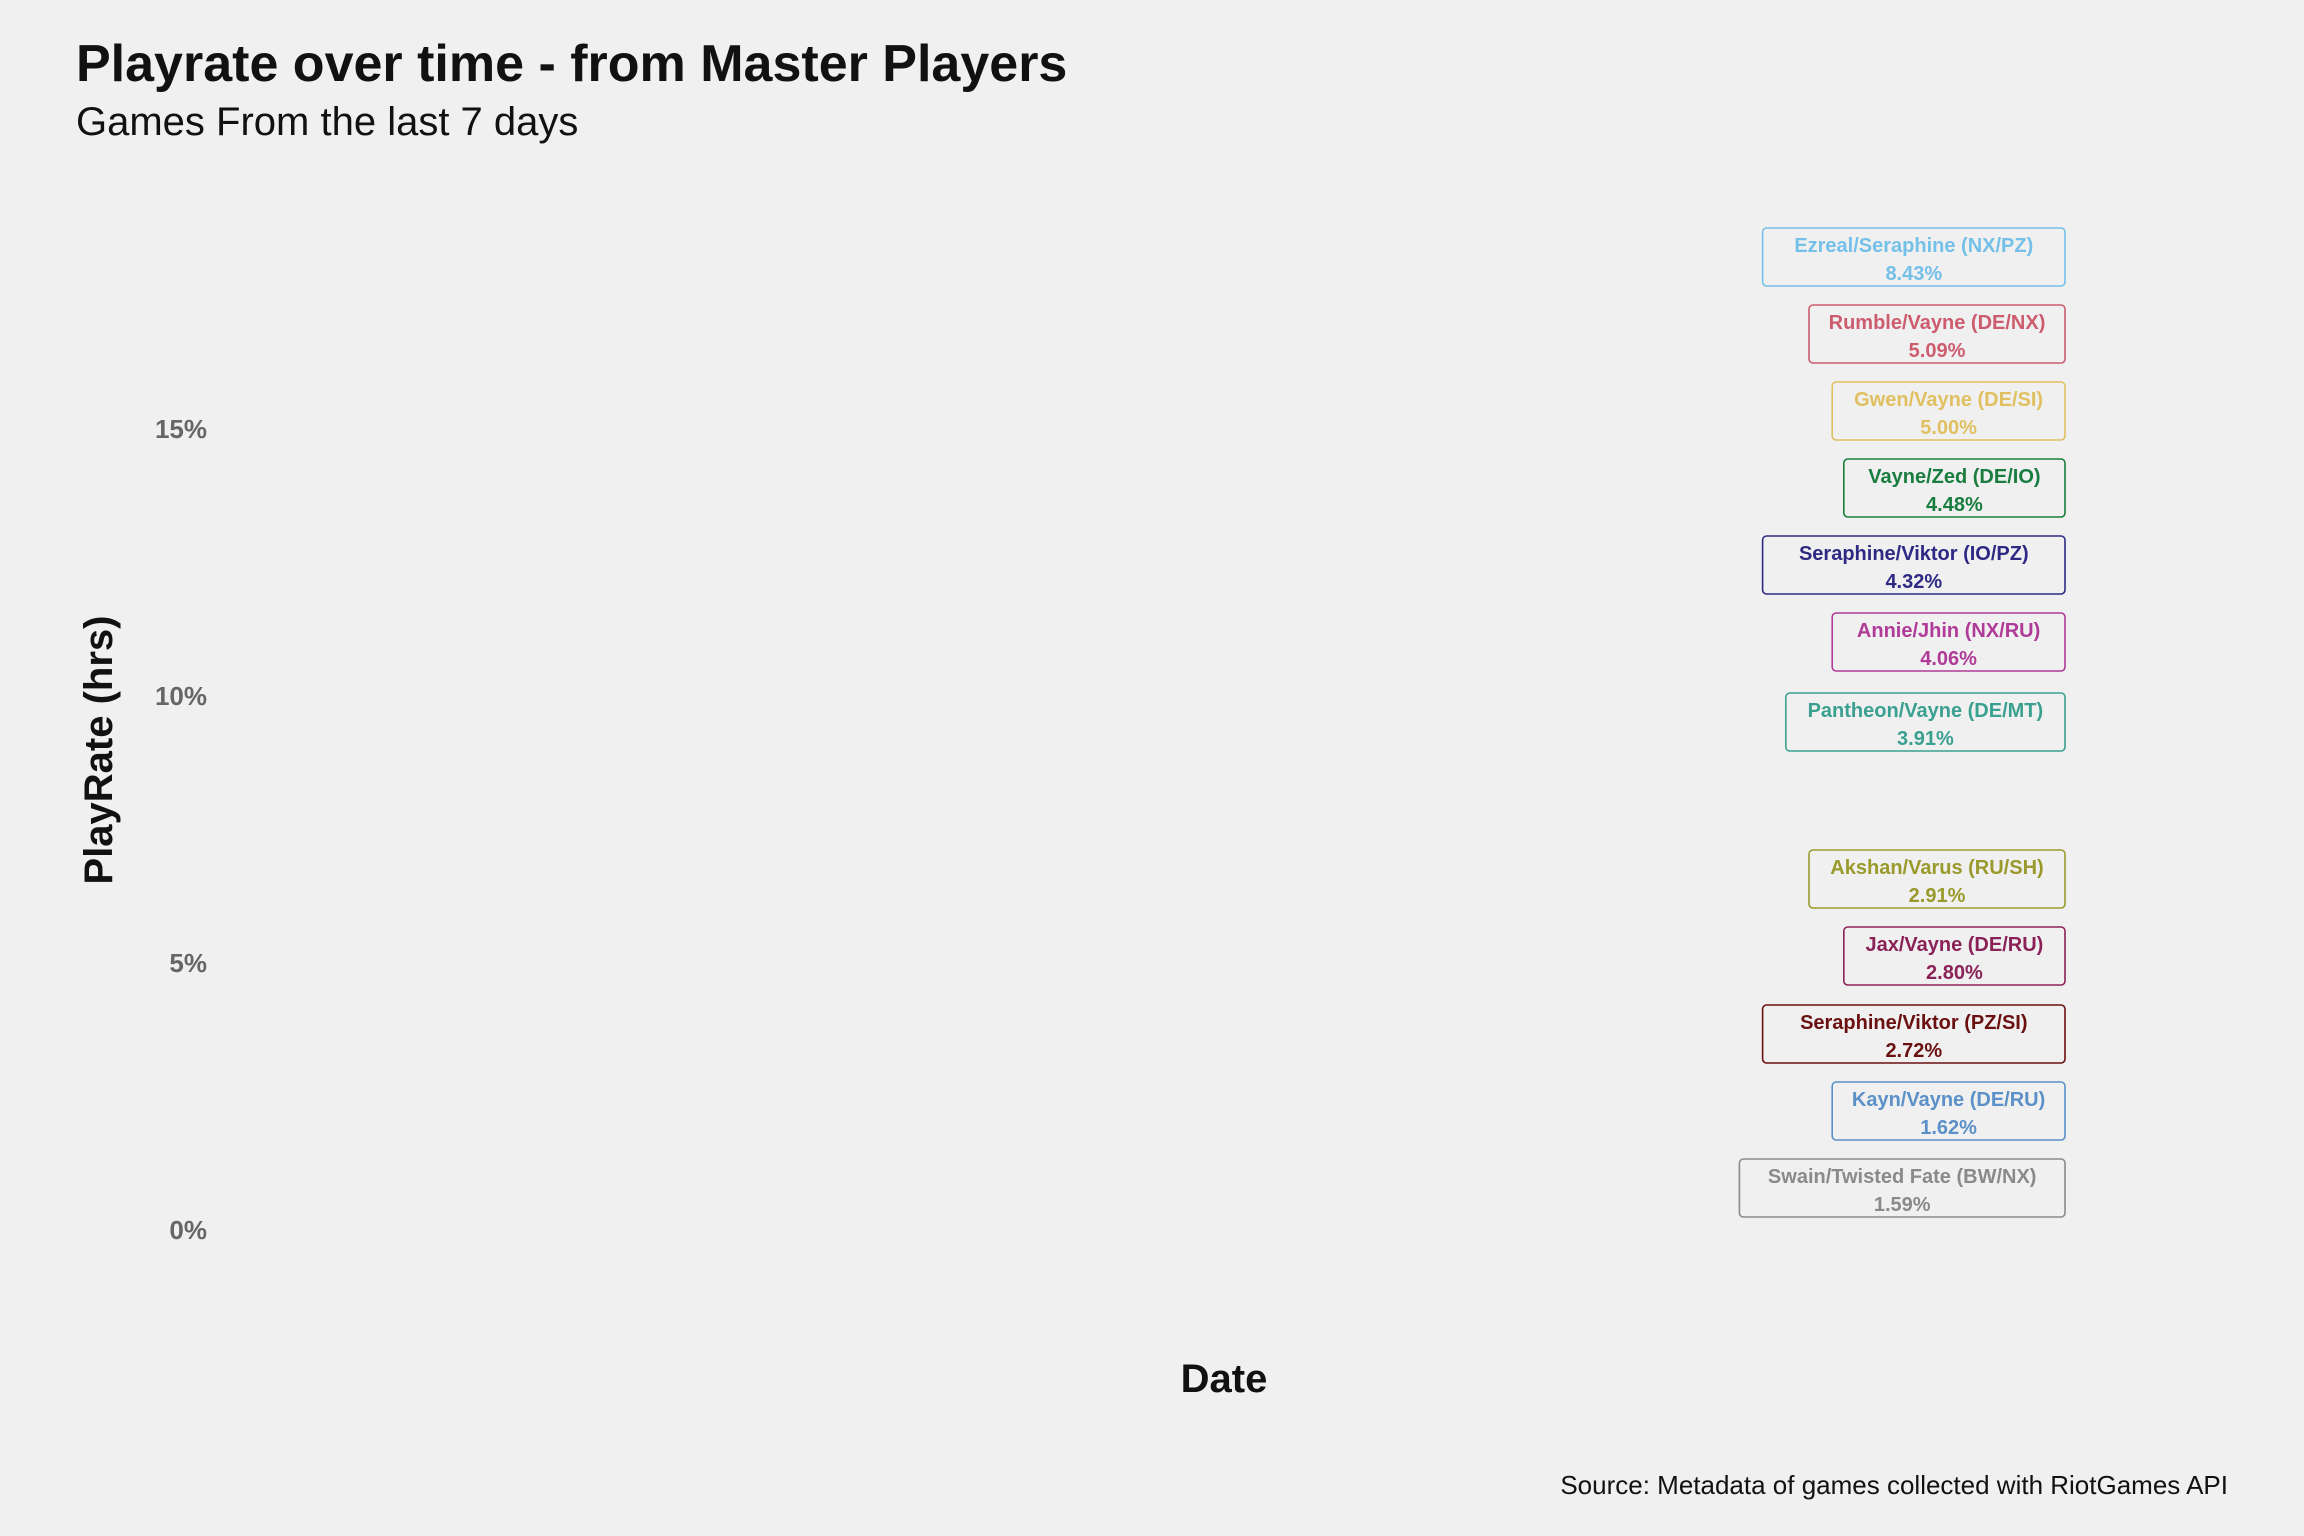  What do you see at coordinates (1913, 246) in the screenshot?
I see `series-label-name: Ezreal/Seraphine (NX/PZ)` at bounding box center [1913, 246].